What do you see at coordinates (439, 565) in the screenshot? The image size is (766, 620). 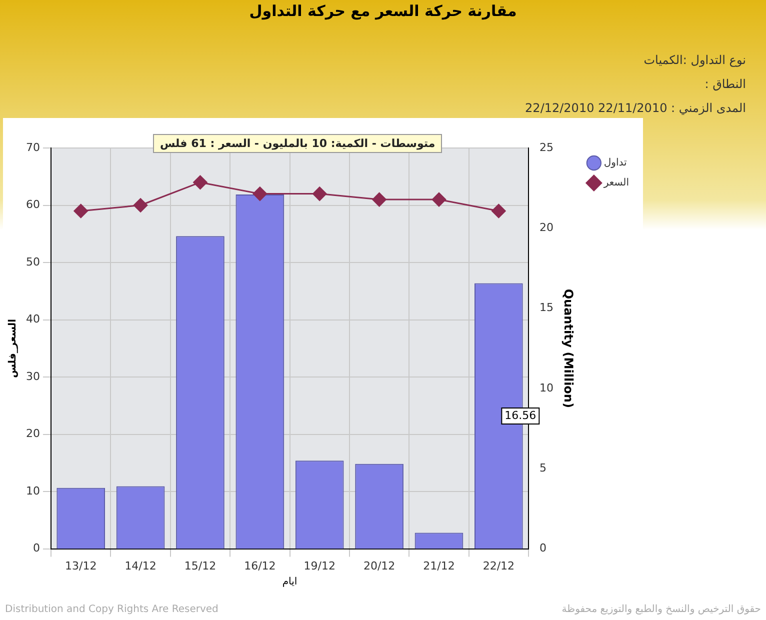 I see `x-tick-label: 21/12` at bounding box center [439, 565].